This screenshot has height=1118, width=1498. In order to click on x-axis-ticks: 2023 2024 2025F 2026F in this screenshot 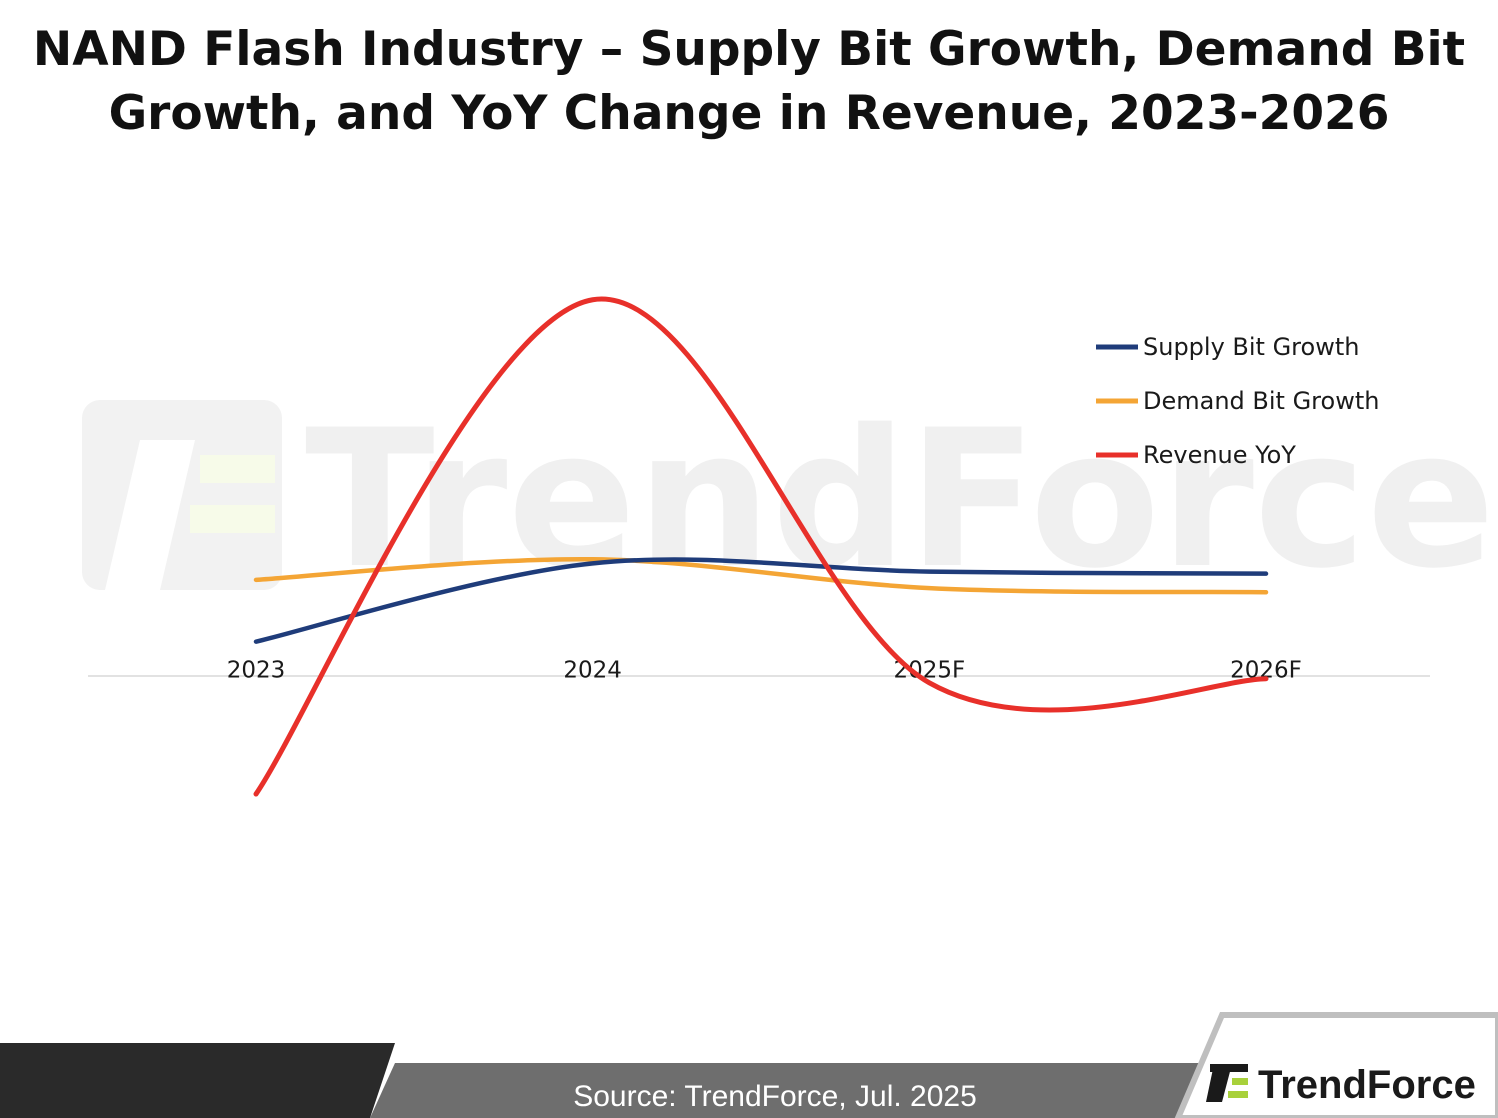, I will do `click(764, 670)`.